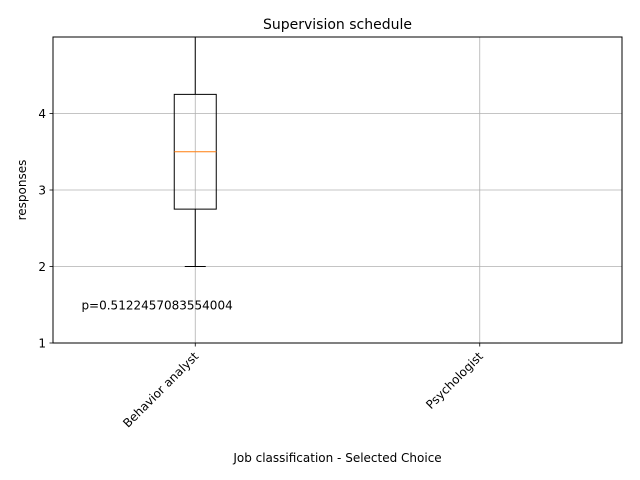  What do you see at coordinates (303, 386) in the screenshot?
I see `x-axis-ticks: Behavior analyst Psychologist` at bounding box center [303, 386].